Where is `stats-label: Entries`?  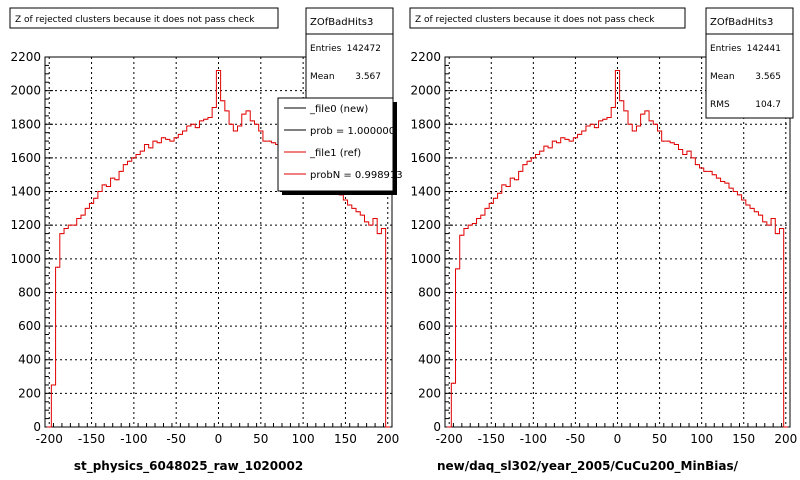
stats-label: Entries is located at coordinates (726, 49).